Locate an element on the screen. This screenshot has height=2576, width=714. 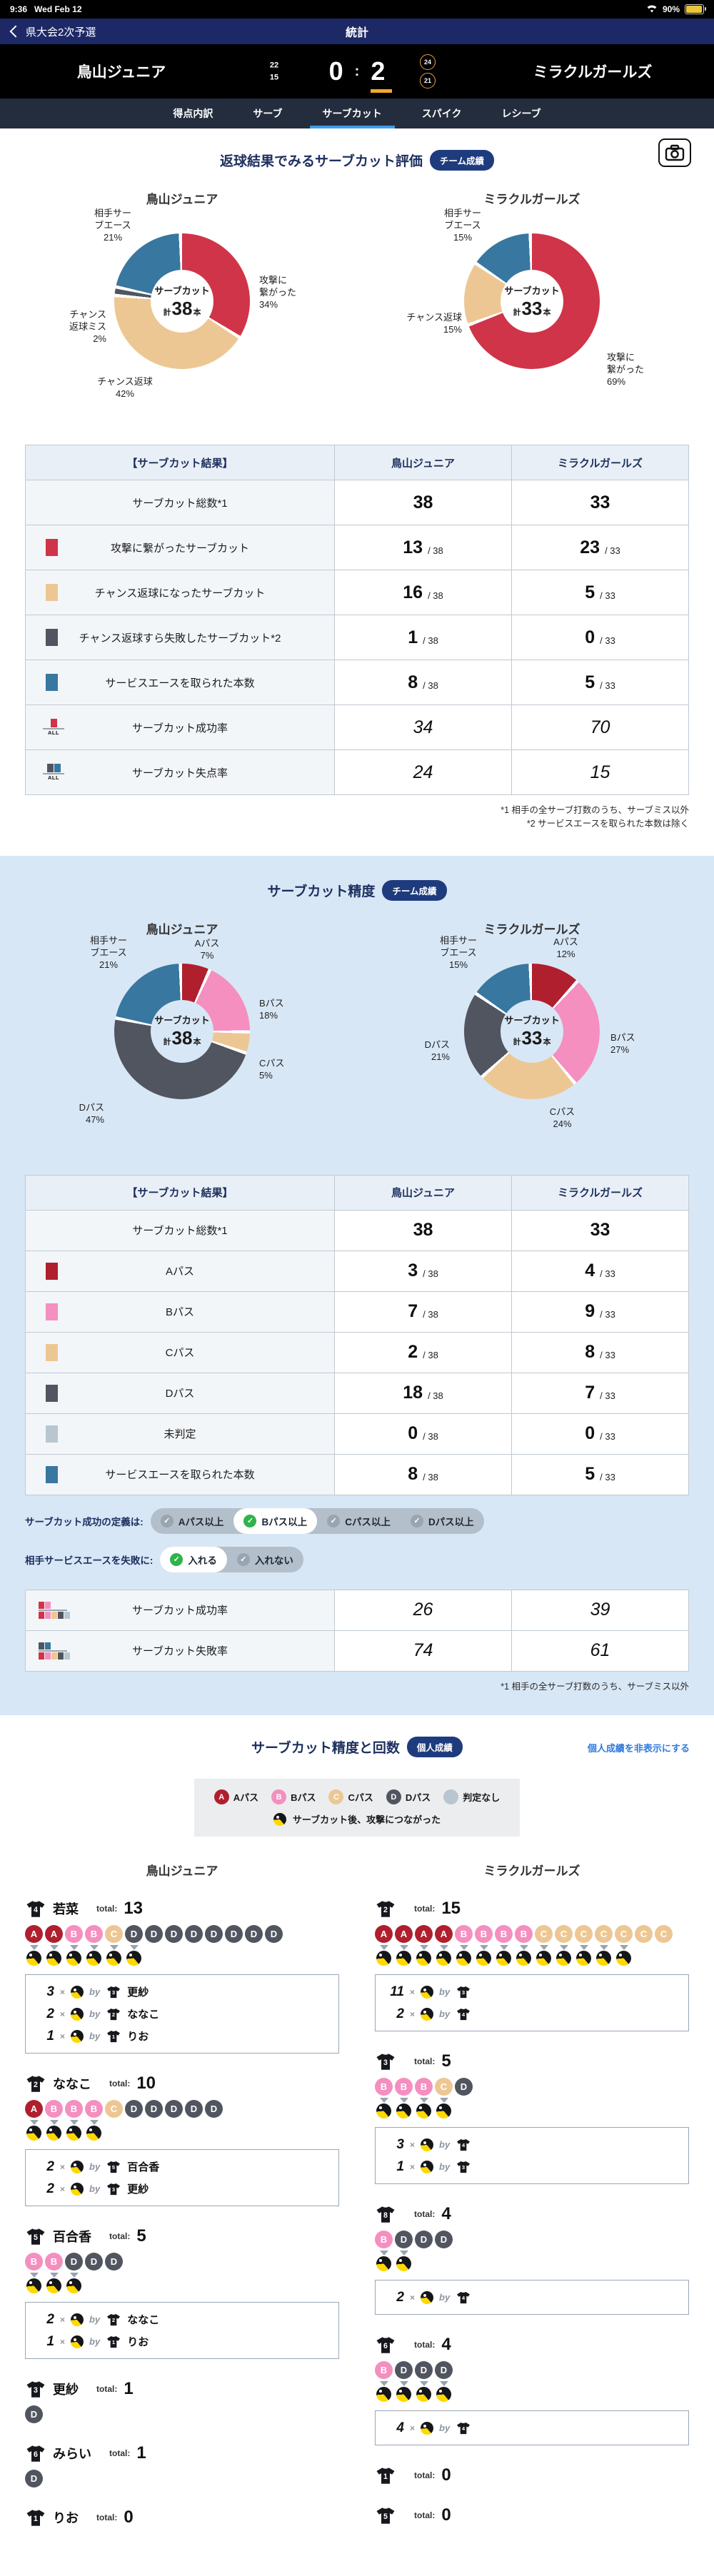
toggle-option: ✓ Aパス以上 is located at coordinates (192, 1521).